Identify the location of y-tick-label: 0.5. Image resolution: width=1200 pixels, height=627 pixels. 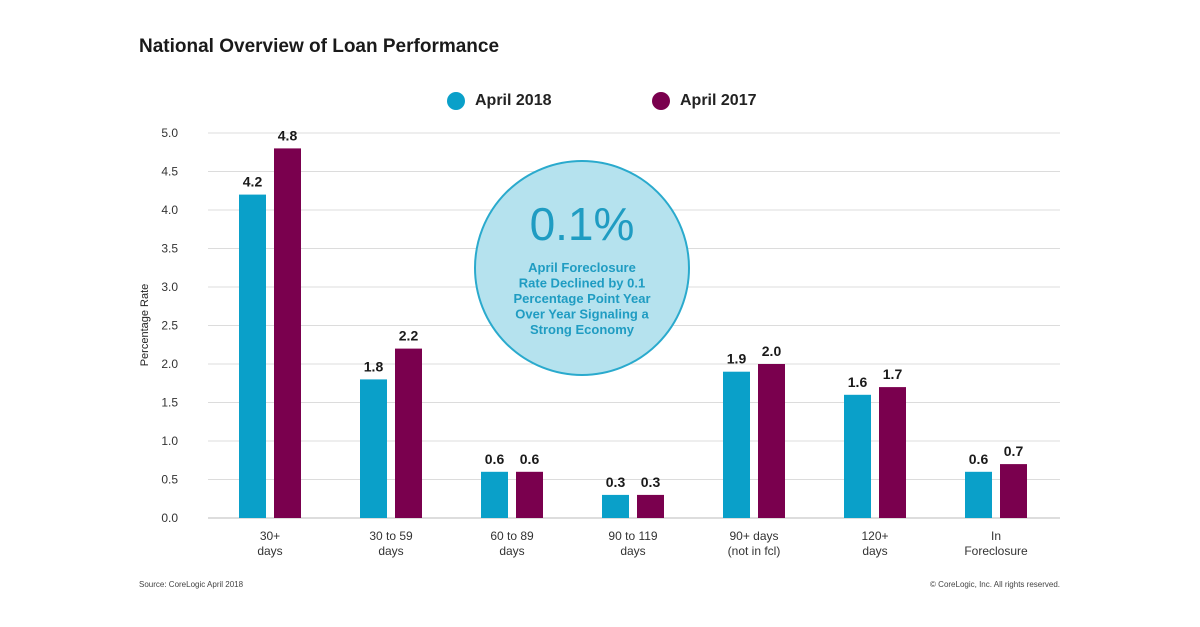
(169, 480).